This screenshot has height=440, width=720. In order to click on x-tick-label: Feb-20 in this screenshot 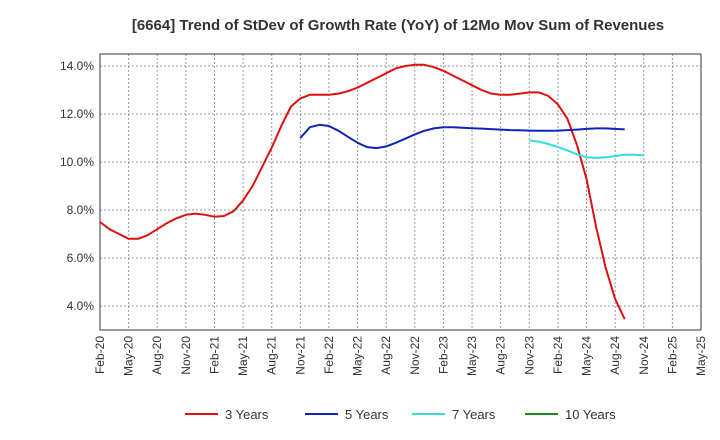, I will do `click(100, 355)`.